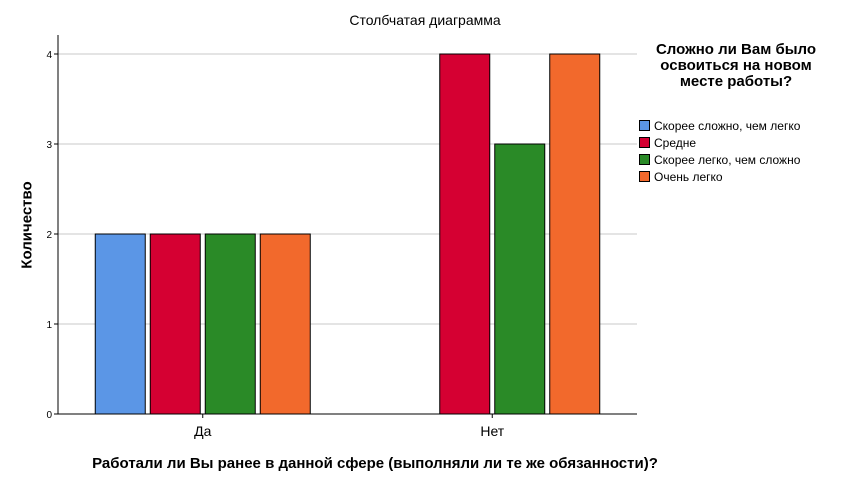 This screenshot has height=501, width=851. I want to click on chart-title: Столбчатая диаграмма, so click(425, 20).